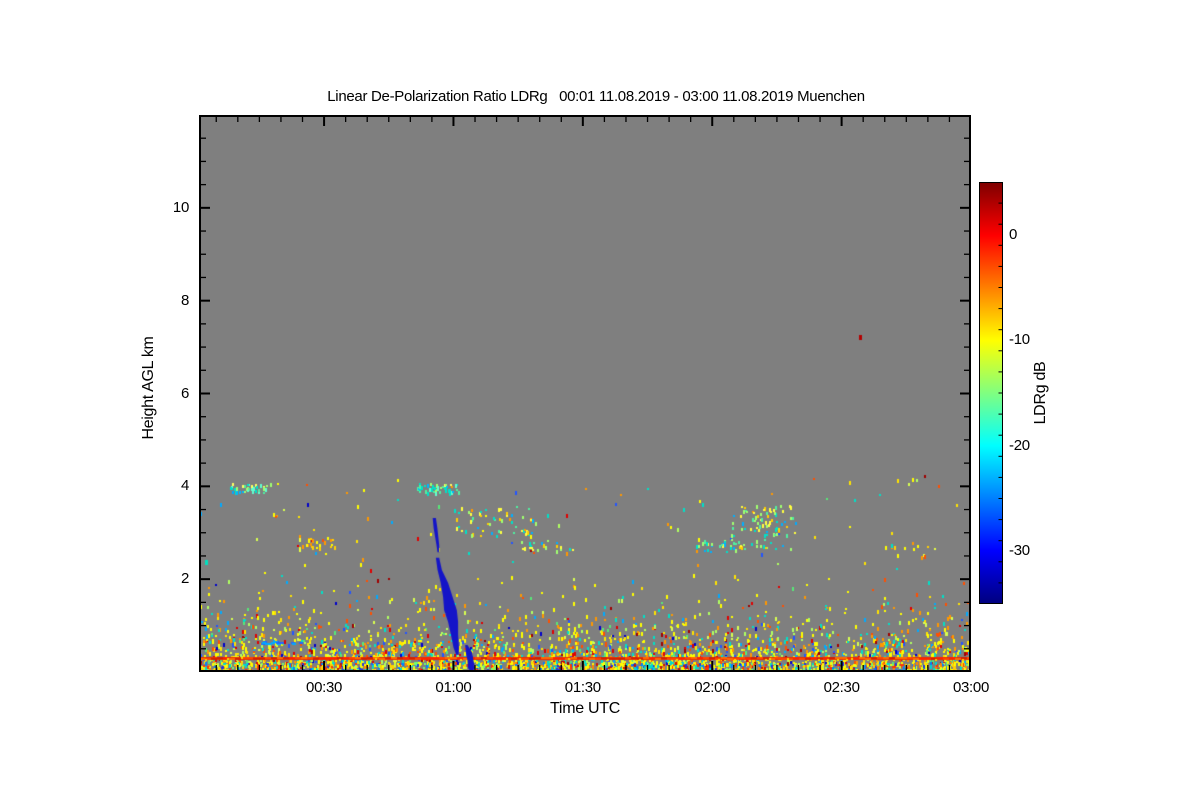  Describe the element at coordinates (841, 687) in the screenshot. I see `x-tick-label: 02:30` at that location.